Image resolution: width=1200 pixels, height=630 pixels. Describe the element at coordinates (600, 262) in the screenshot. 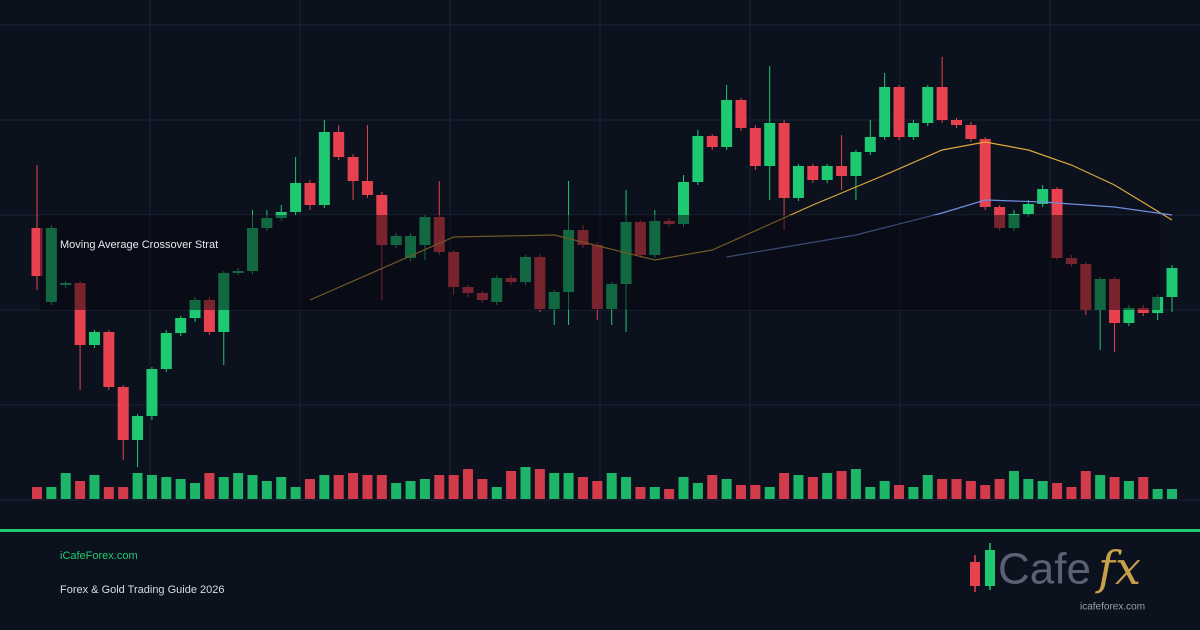

I see `annotation-box` at that location.